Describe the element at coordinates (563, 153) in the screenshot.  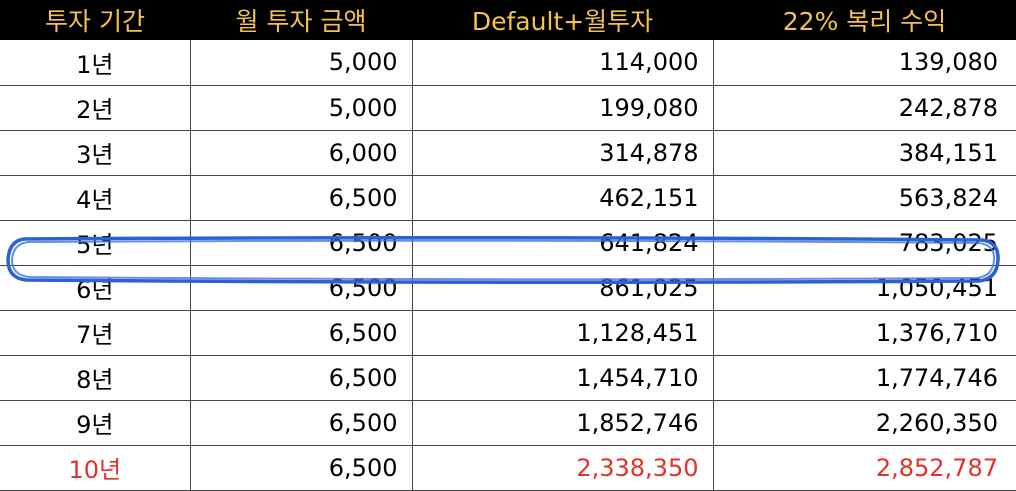
I see `cell-default-plus: 314,878` at that location.